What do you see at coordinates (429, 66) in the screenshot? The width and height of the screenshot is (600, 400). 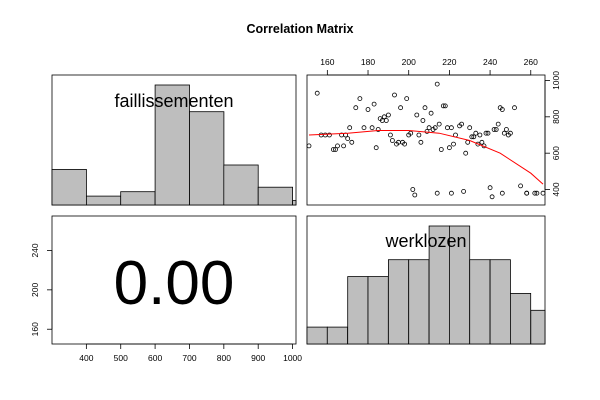 I see `top-axis: 160 180 200 220 240 260` at bounding box center [429, 66].